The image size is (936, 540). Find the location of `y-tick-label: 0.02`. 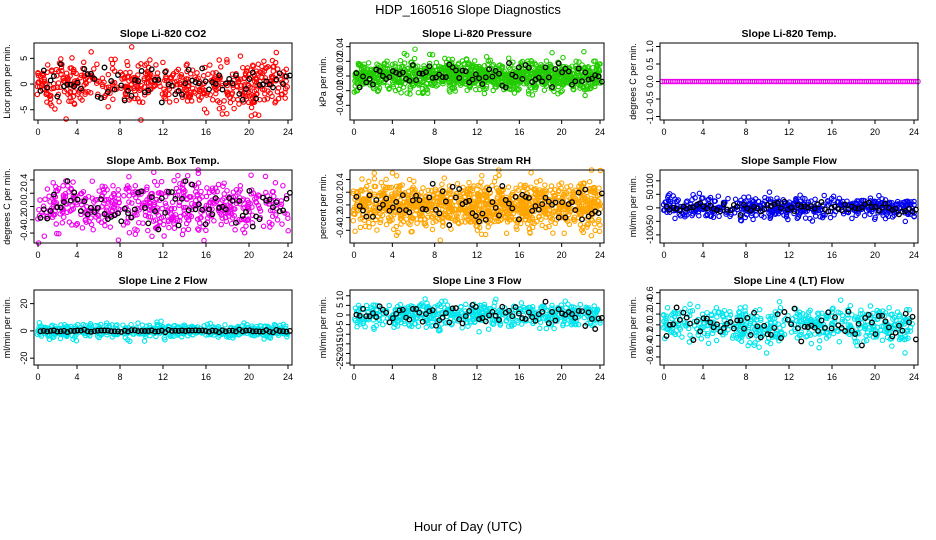

y-tick-label: 0.02 is located at coordinates (340, 62).